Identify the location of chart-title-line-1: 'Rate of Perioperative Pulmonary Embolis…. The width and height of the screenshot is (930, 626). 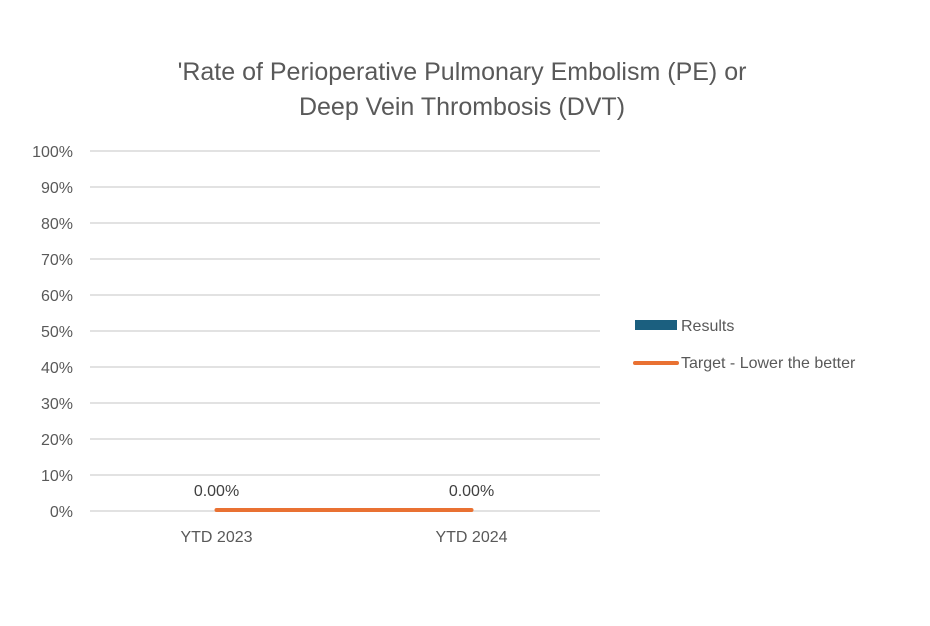
(462, 72).